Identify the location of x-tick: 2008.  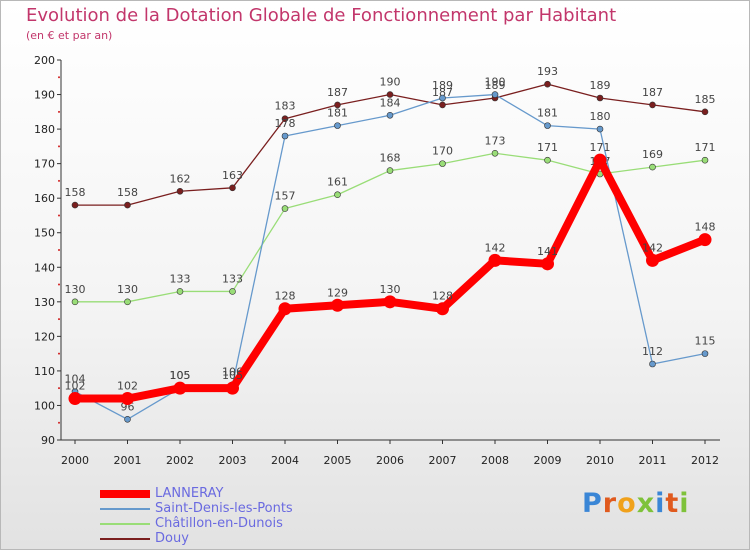
(495, 453).